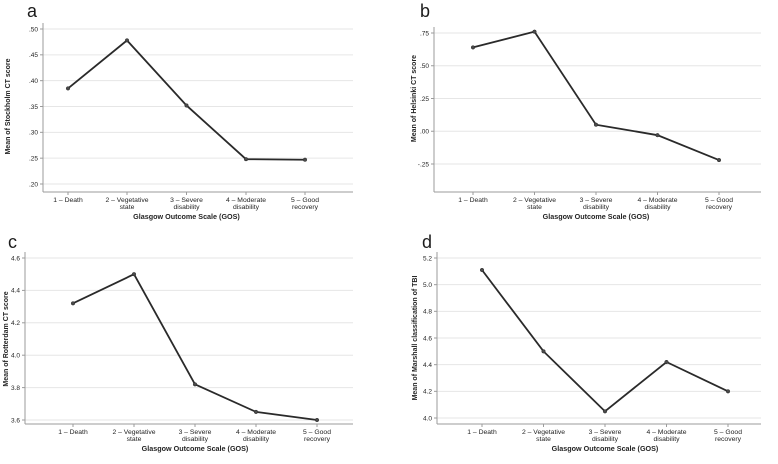 This screenshot has height=464, width=778. I want to click on panel-letter-b: b, so click(425, 11).